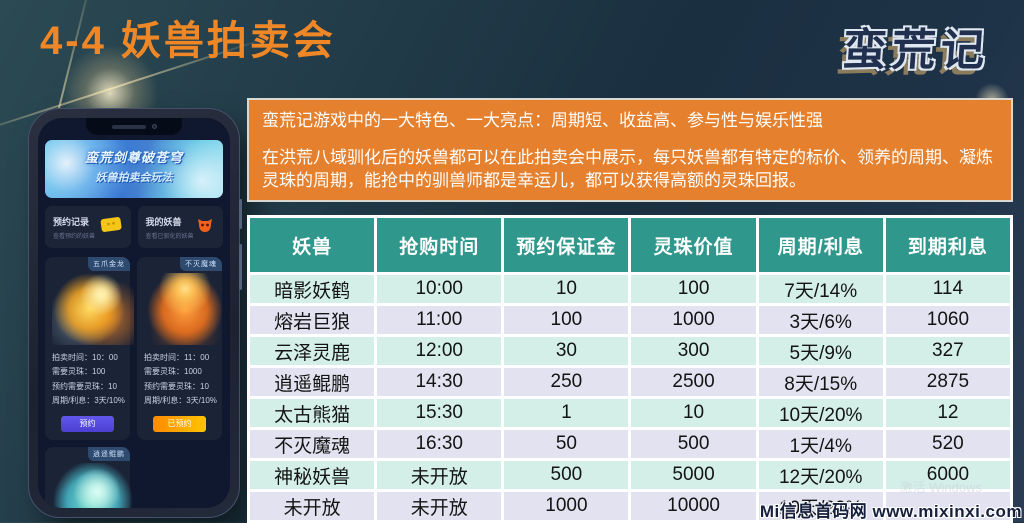  What do you see at coordinates (312, 351) in the screenshot?
I see `table-cell: 云泽灵鹿` at bounding box center [312, 351].